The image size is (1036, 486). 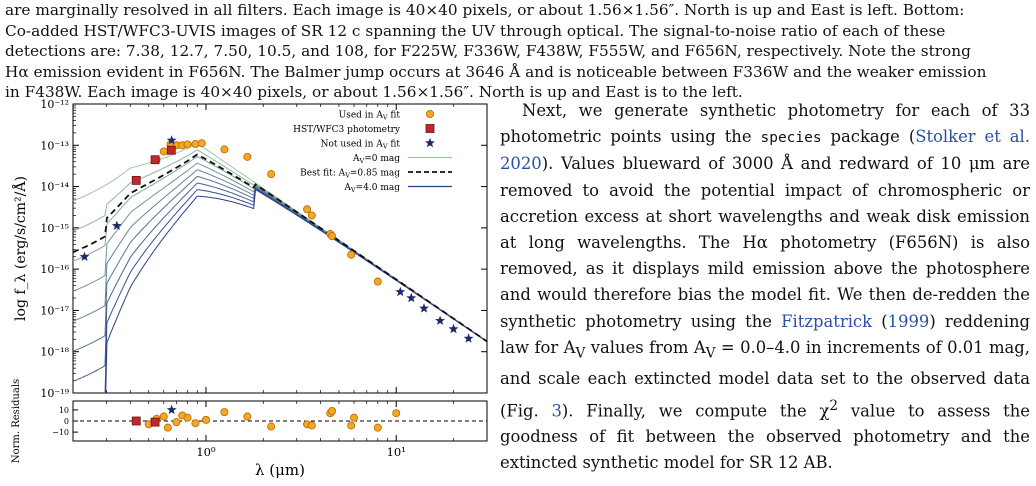 What do you see at coordinates (54, 269) in the screenshot?
I see `y-tick-label: 10⁻¹⁶` at bounding box center [54, 269].